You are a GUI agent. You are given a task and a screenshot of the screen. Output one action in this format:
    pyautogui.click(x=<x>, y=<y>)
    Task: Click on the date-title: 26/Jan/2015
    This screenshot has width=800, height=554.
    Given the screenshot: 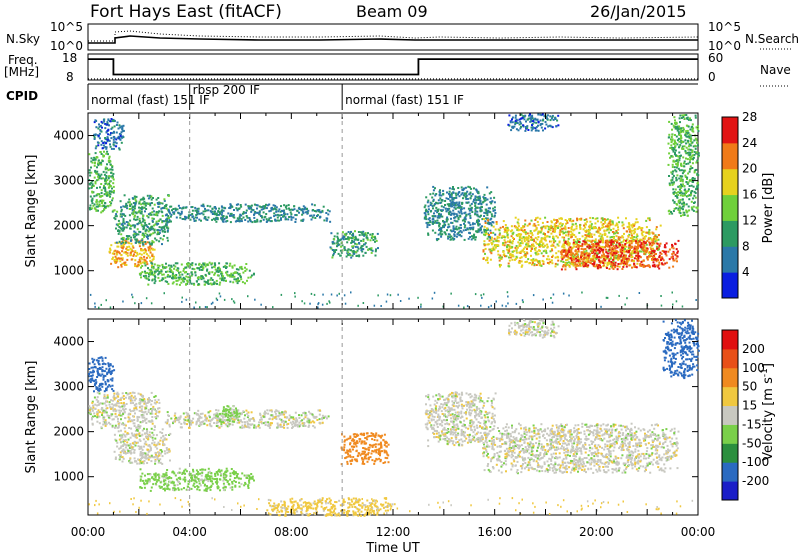 What is the action you would take?
    pyautogui.click(x=638, y=11)
    